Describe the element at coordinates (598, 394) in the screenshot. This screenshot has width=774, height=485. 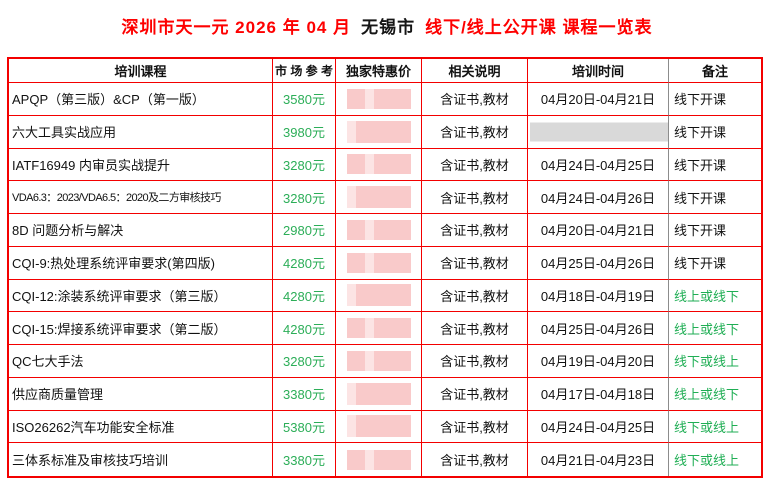
I see `schedule-cell: 04月17日-04月18日` at that location.